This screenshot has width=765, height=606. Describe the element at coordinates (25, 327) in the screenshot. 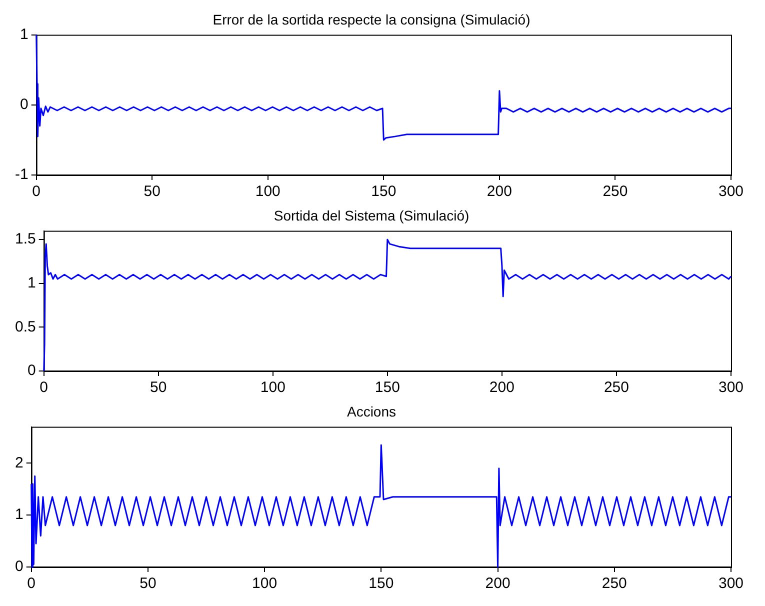

I see `y-tick-label: 0.5` at that location.